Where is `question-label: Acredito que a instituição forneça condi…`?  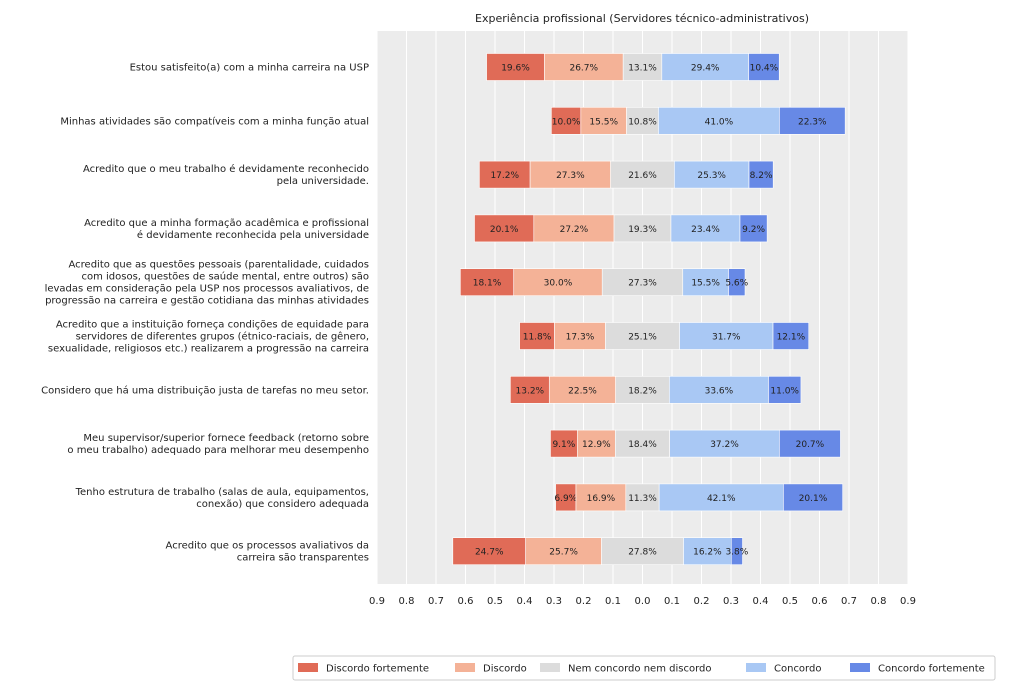
question-label: Acredito que a instituição forneça condi… is located at coordinates (208, 337).